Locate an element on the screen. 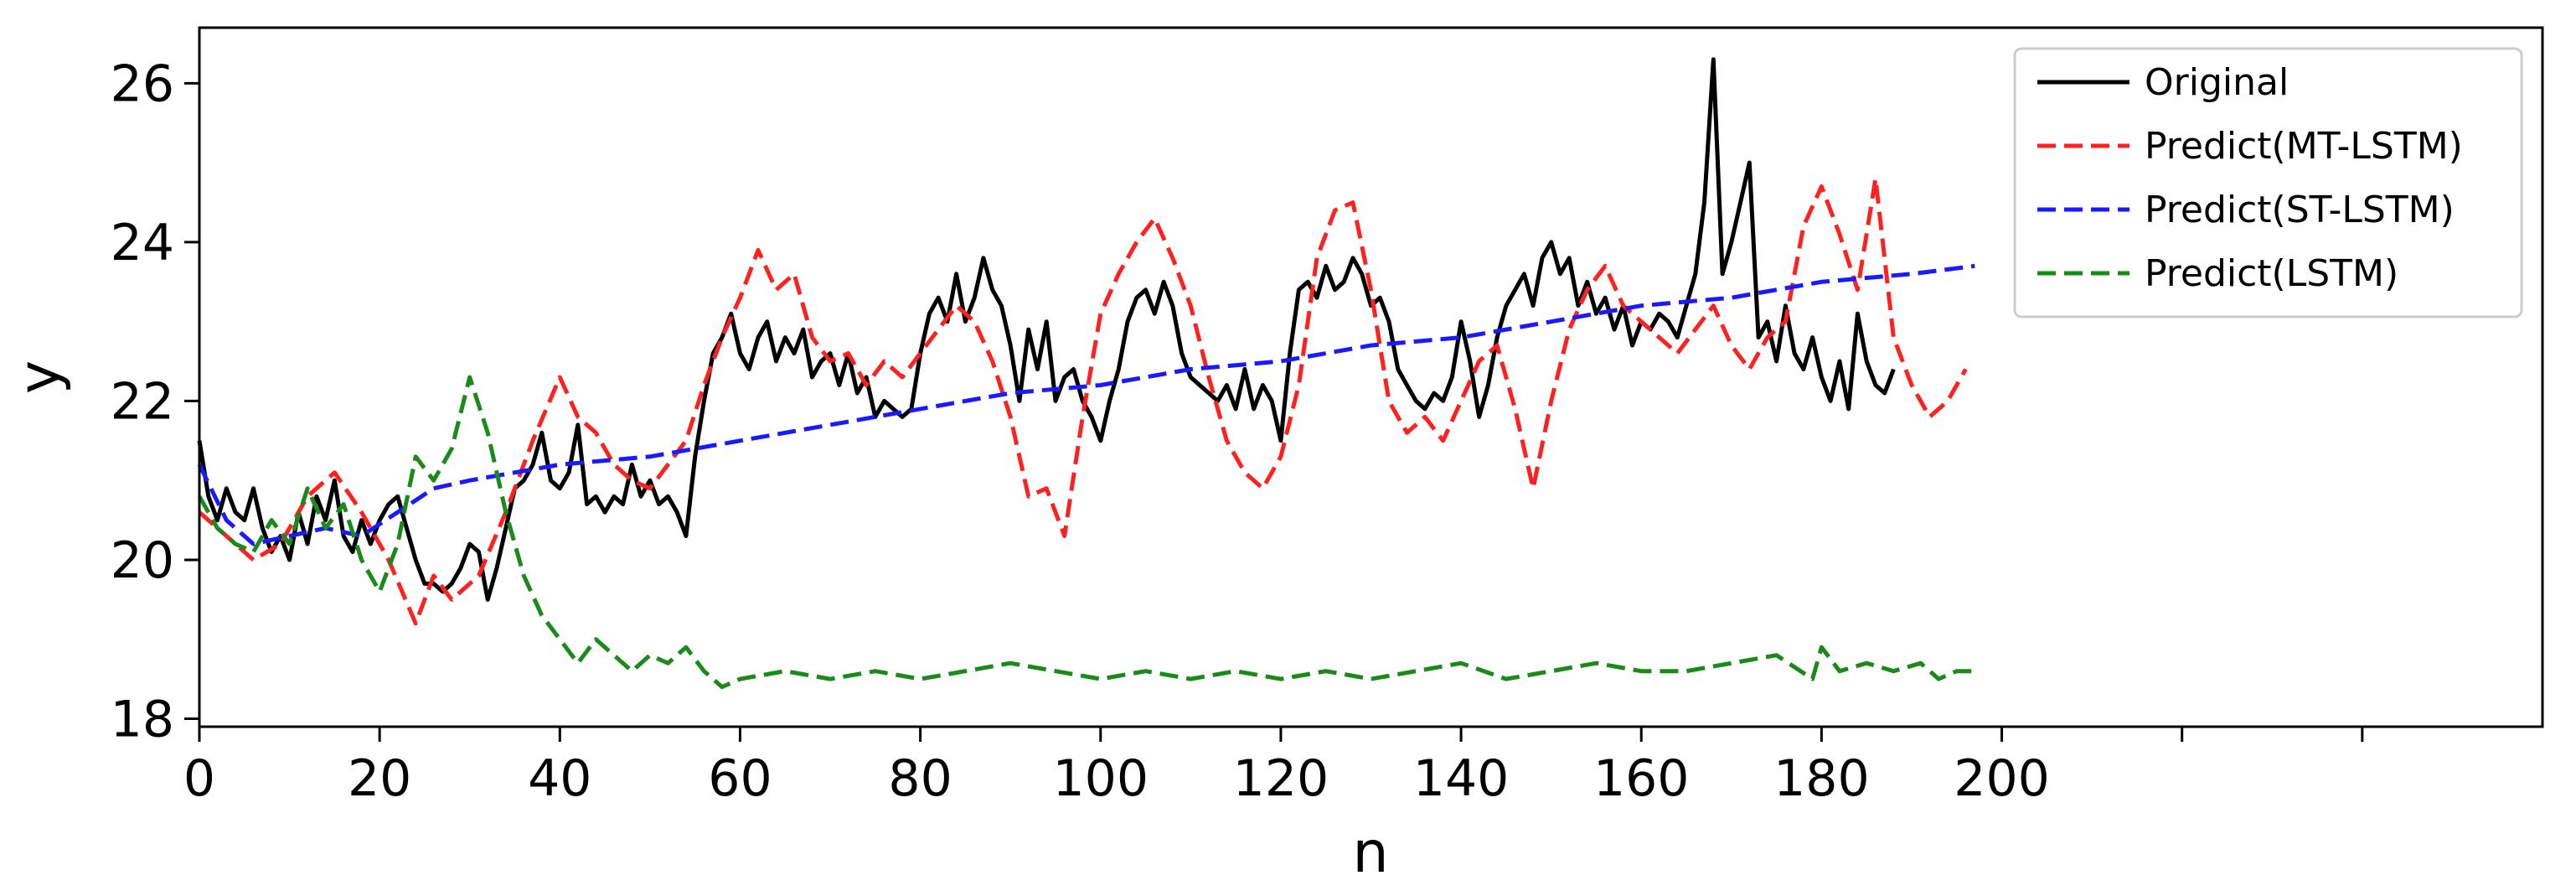 The width and height of the screenshot is (2576, 896). y-tick-label: 24 is located at coordinates (142, 243).